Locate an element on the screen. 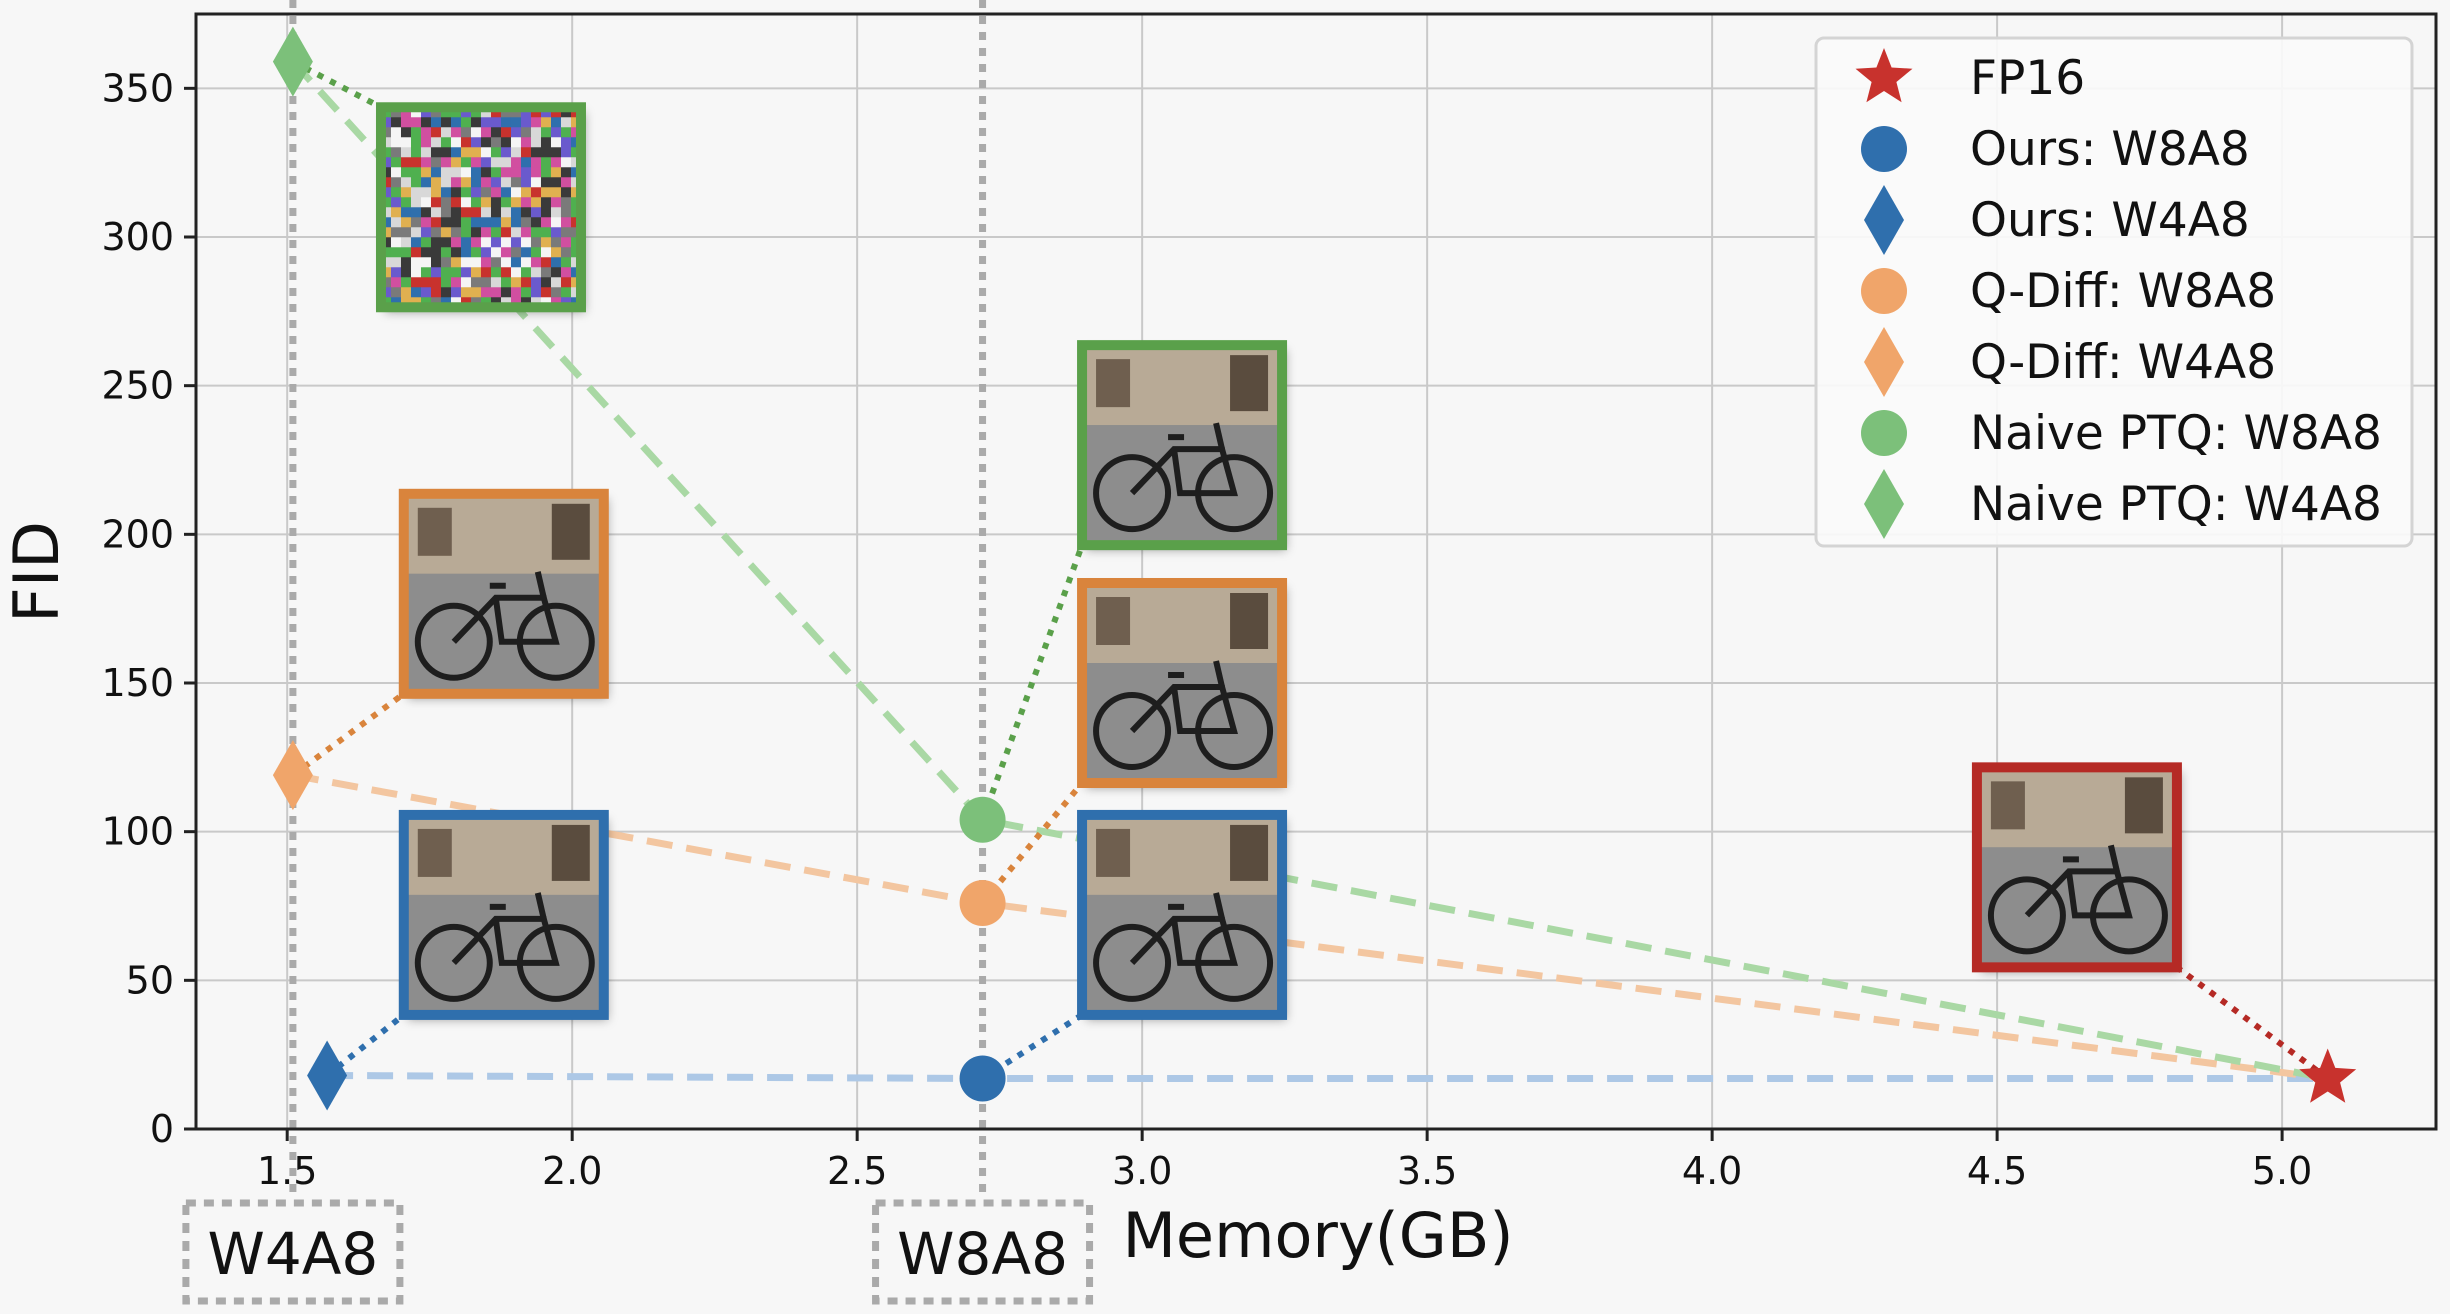 This screenshot has width=2450, height=1314. y-tick-label: 300 is located at coordinates (137, 237).